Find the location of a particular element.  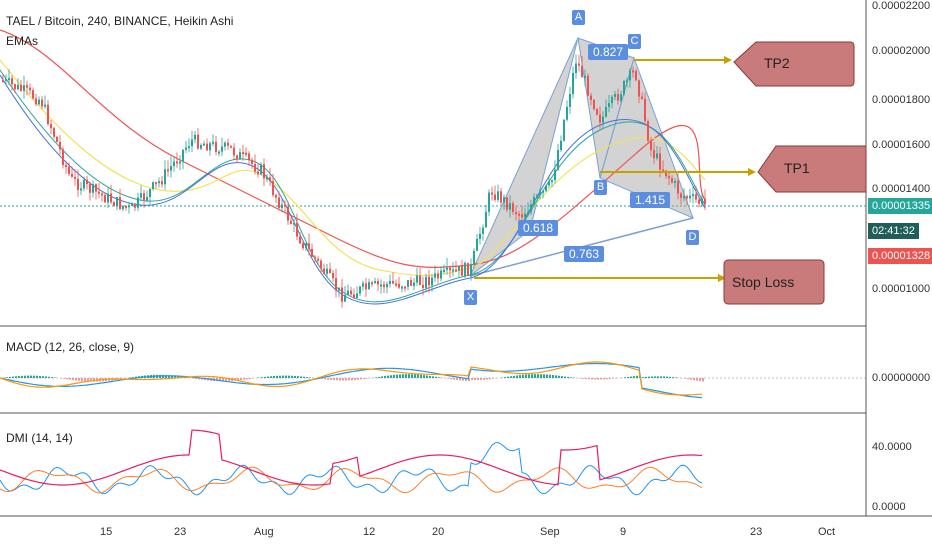

adx-line is located at coordinates (351, 457).